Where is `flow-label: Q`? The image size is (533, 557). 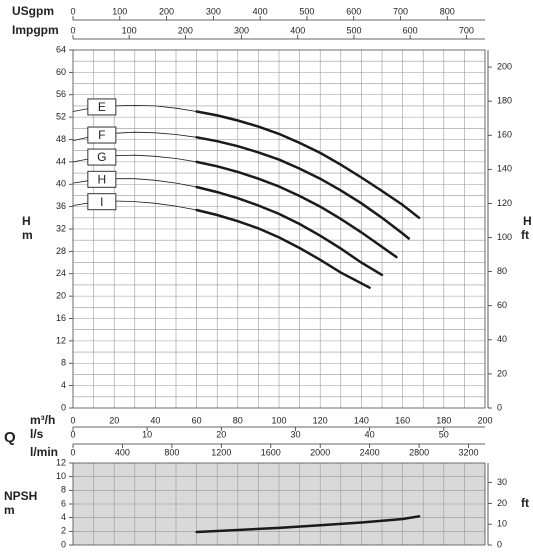 flow-label: Q is located at coordinates (10, 437).